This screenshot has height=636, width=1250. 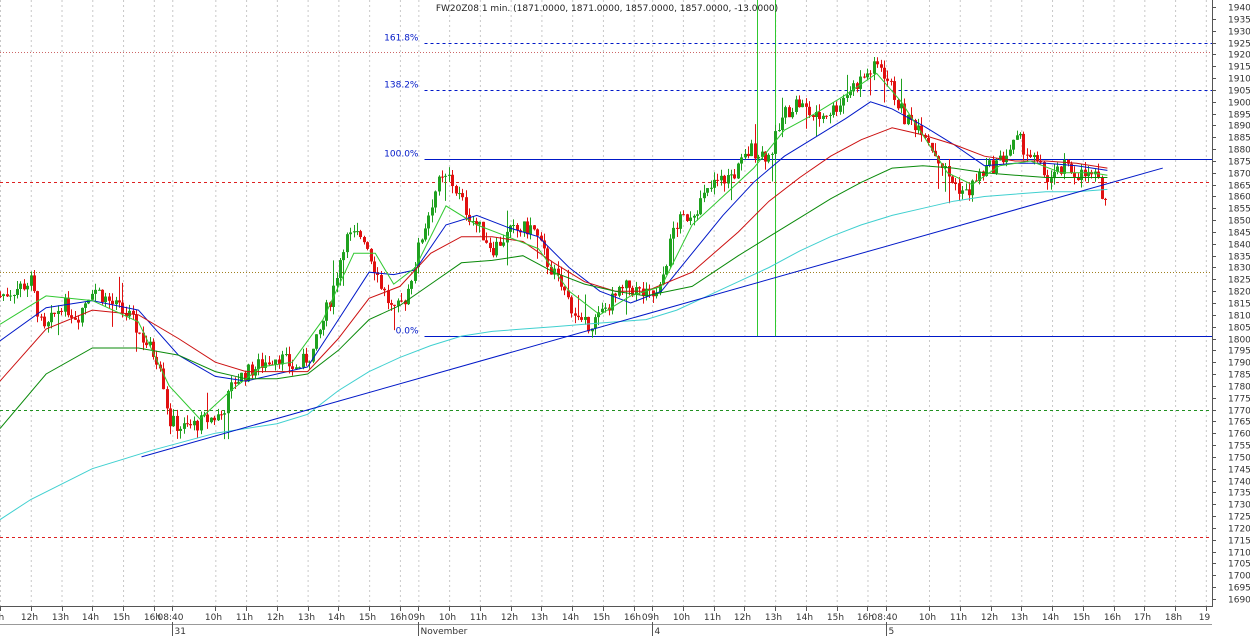 I want to click on y-tick-label: 1740, so click(x=1239, y=483).